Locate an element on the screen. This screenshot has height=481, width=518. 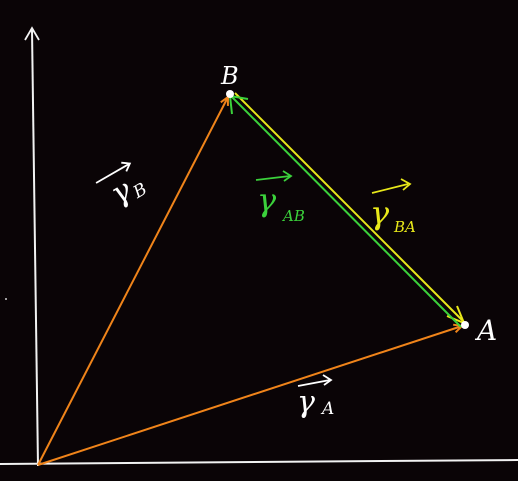
vector-r-ba-label: γ BA is located at coordinates (393, 207).